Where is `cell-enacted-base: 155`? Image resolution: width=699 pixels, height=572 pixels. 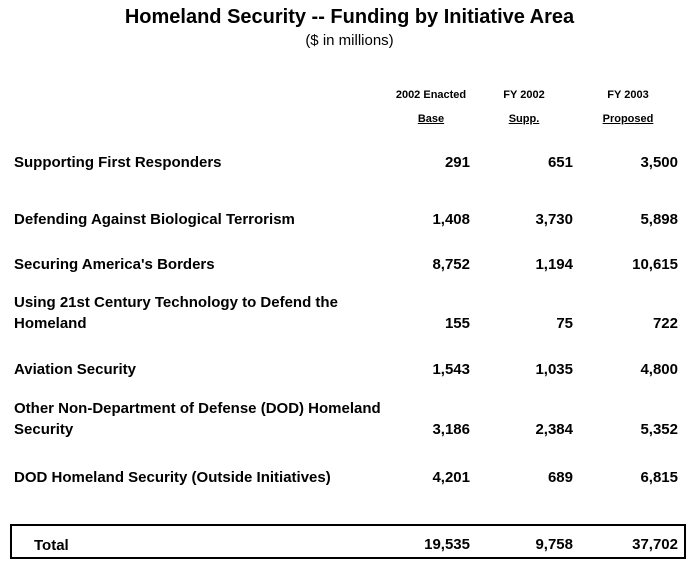 cell-enacted-base: 155 is located at coordinates (457, 323).